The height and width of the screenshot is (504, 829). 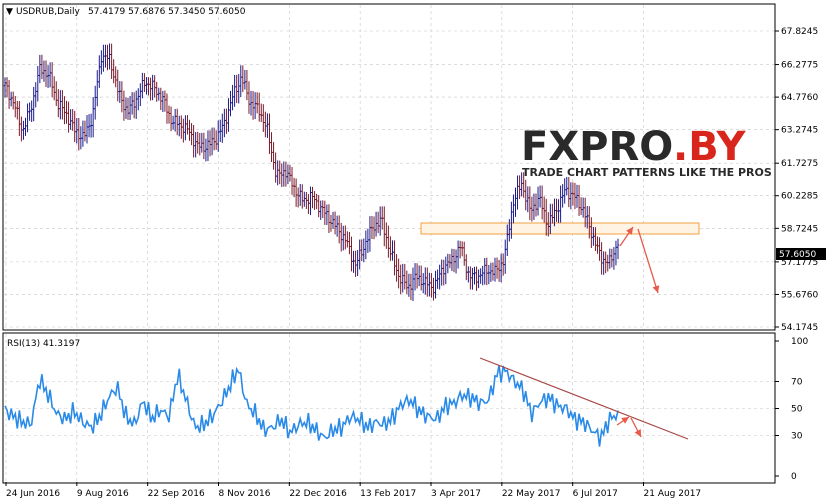 I want to click on price-projection-arrows, so click(x=639, y=260).